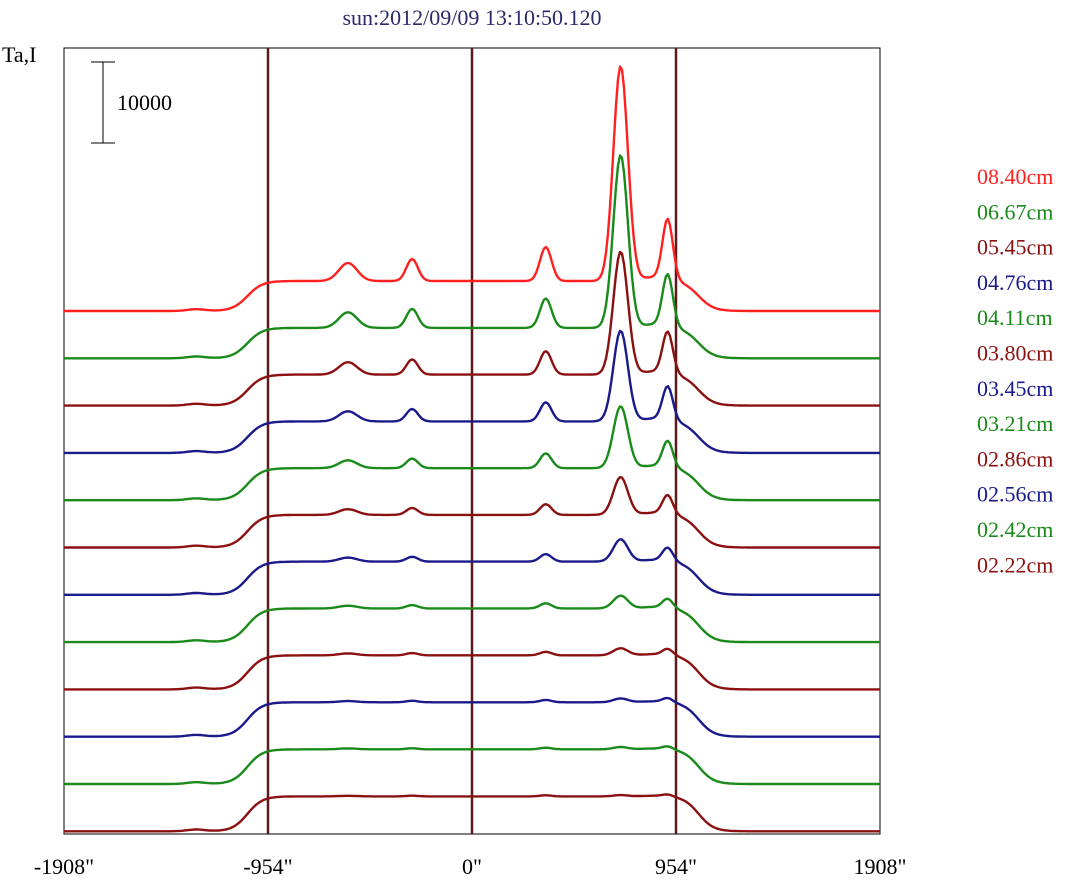 Image resolution: width=1079 pixels, height=885 pixels. I want to click on legend-entry-11: 02.22cm, so click(1015, 564).